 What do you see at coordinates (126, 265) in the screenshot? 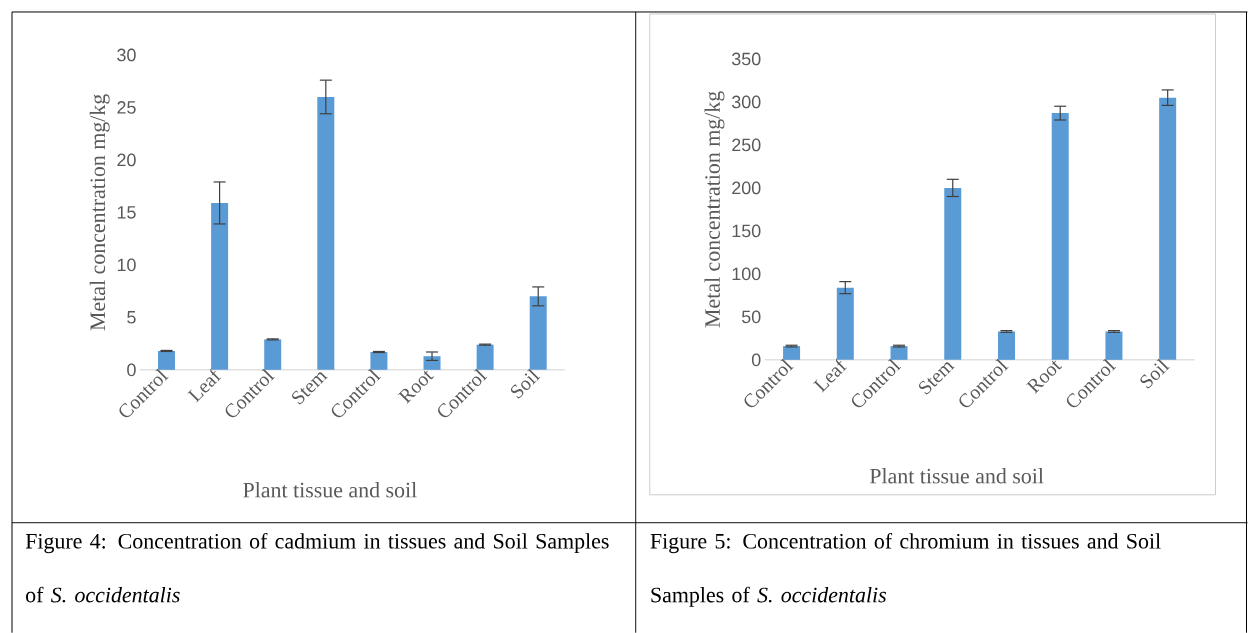
I see `y-tick-label: 10` at bounding box center [126, 265].